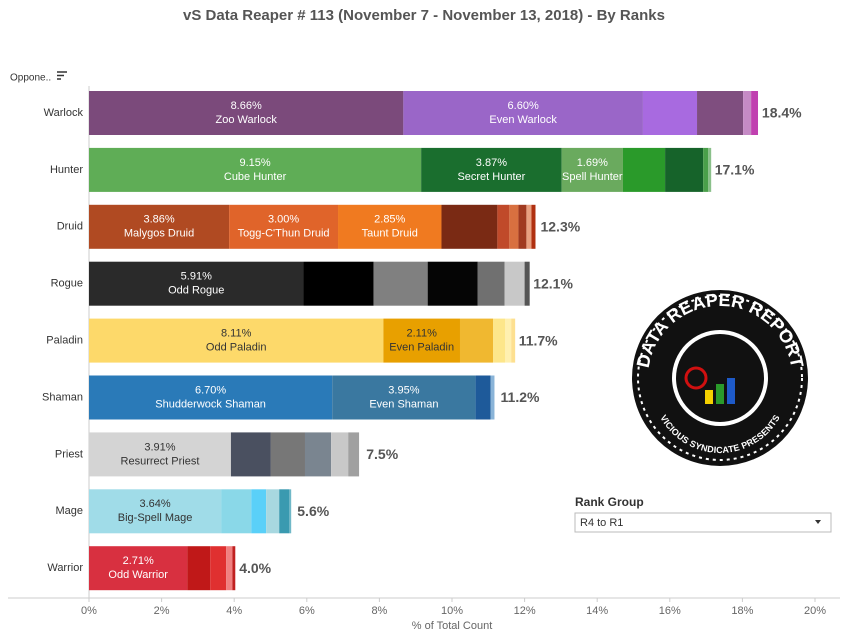  I want to click on segment-name-label: Even Warlock, so click(523, 120).